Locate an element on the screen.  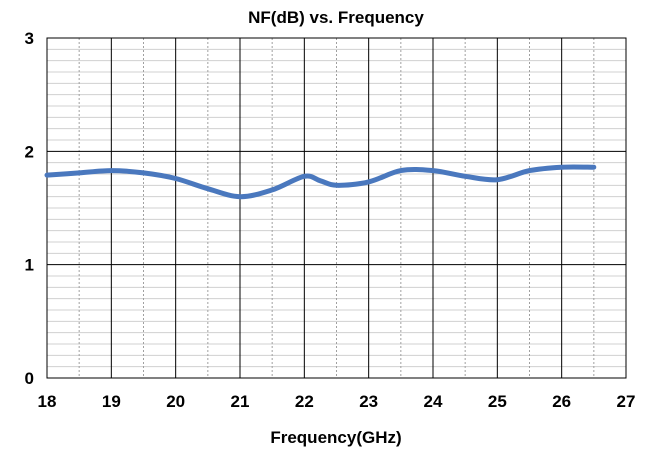
x-tick-label: 20 is located at coordinates (175, 401).